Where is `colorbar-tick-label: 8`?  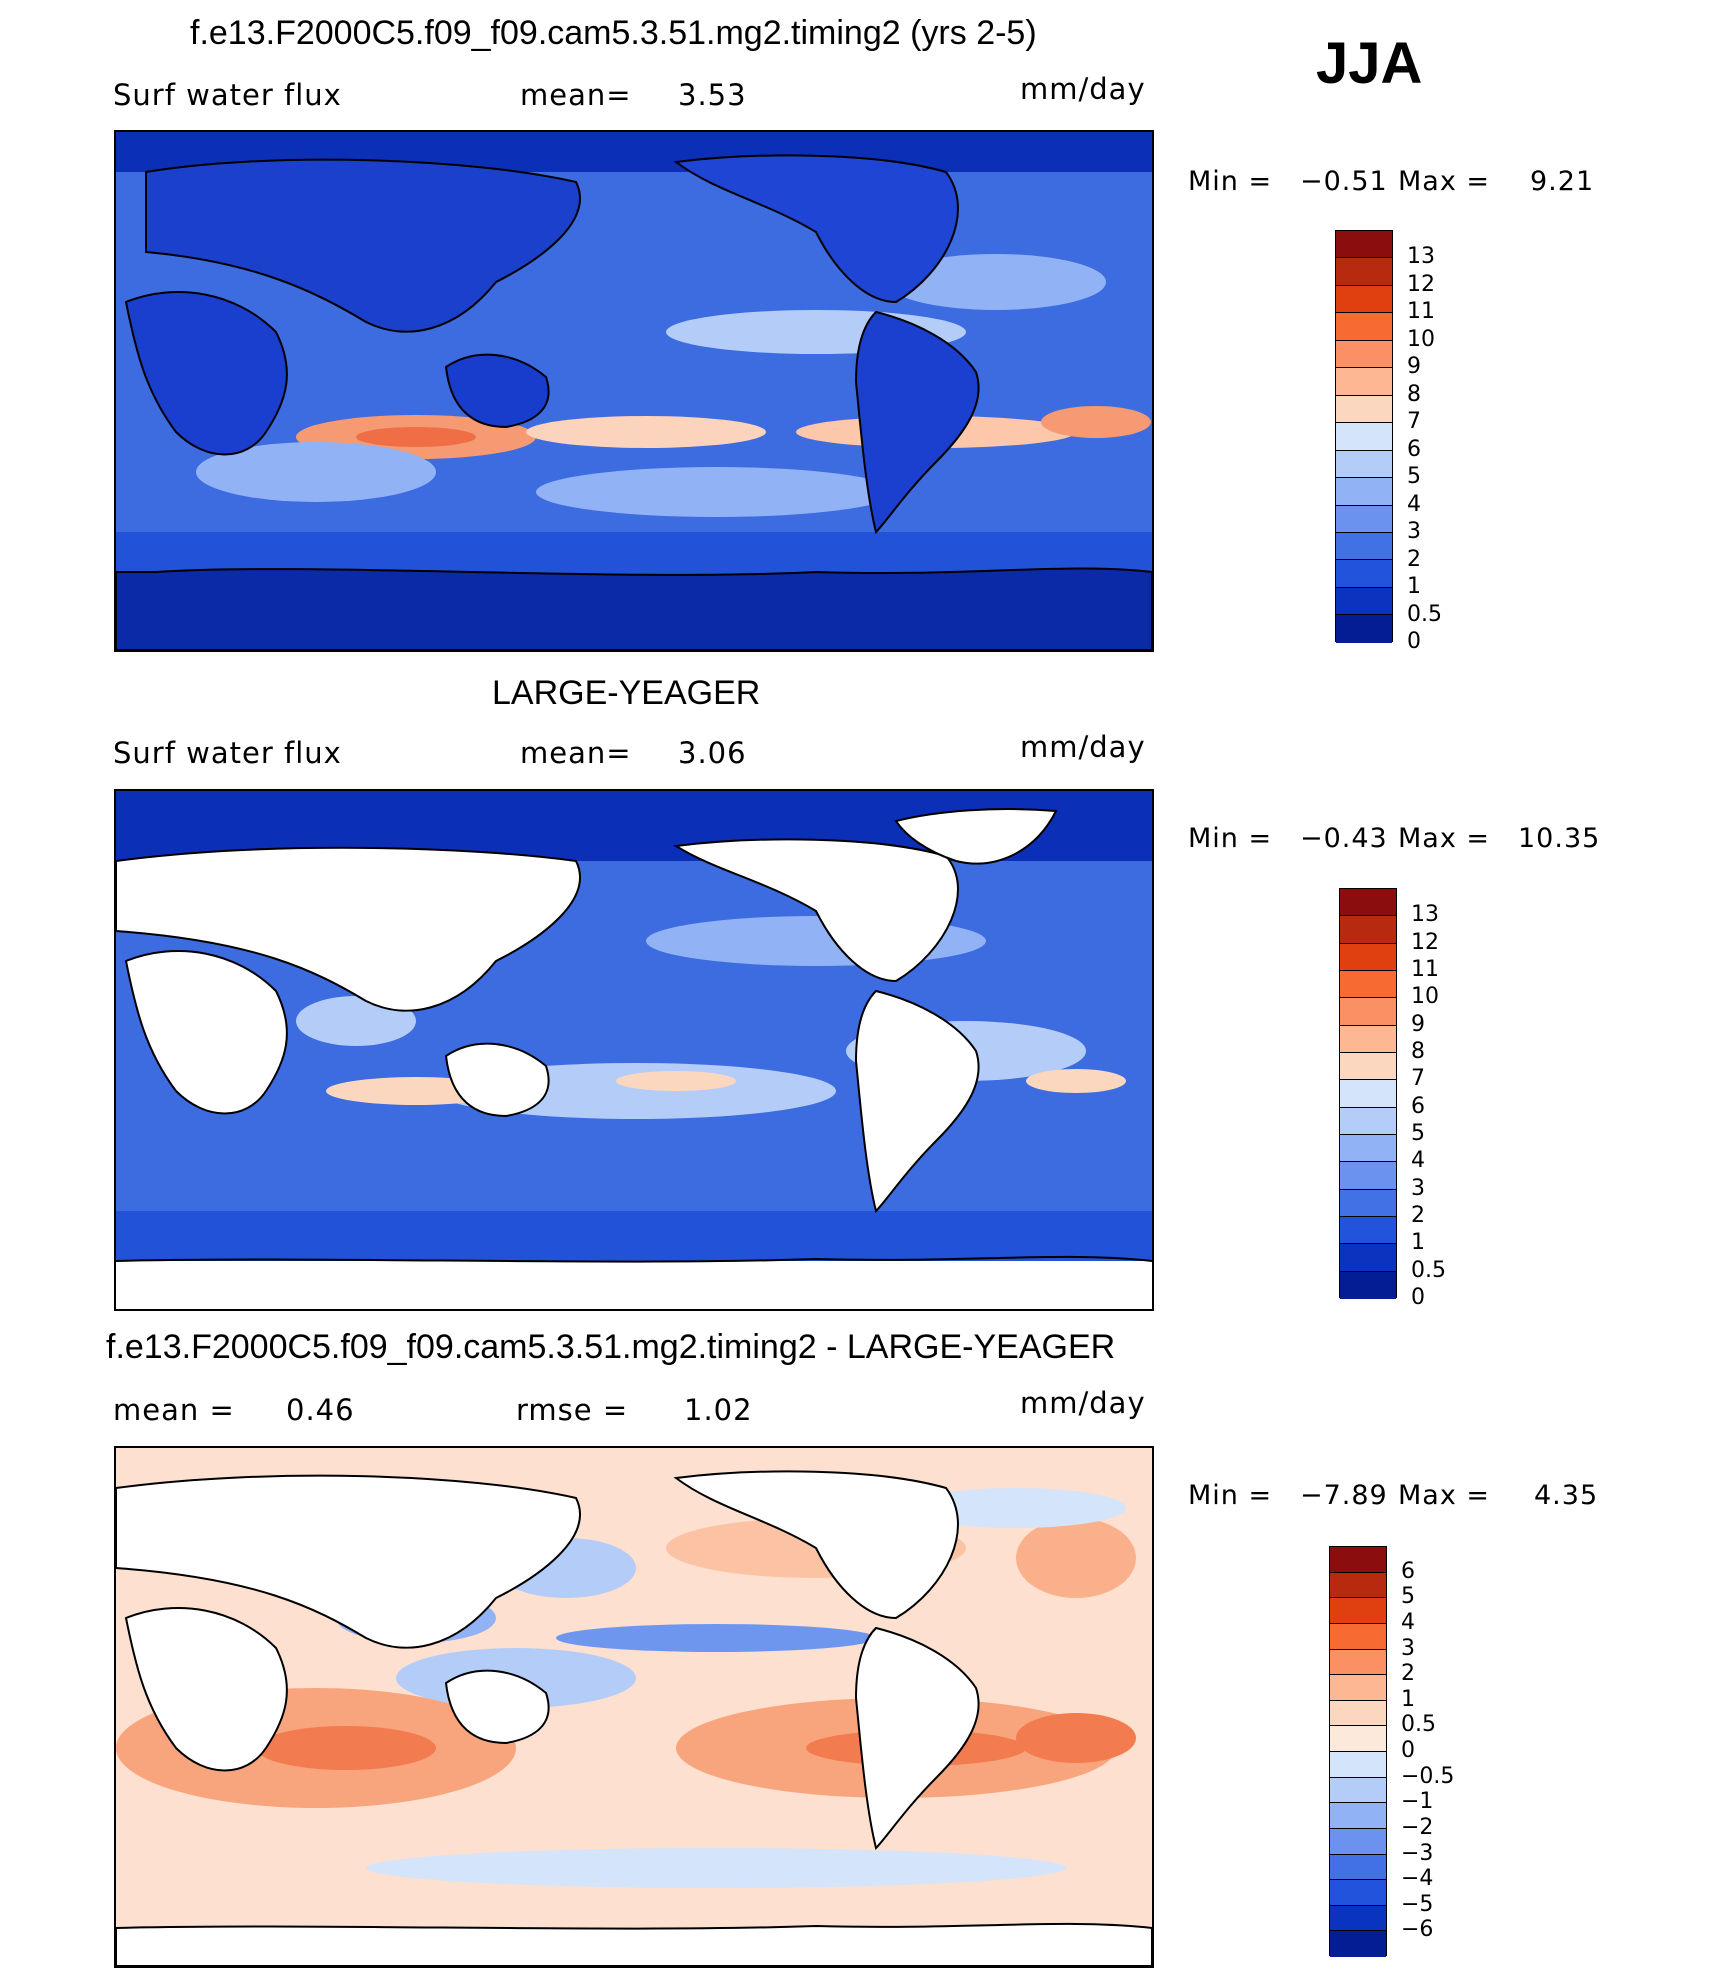 colorbar-tick-label: 8 is located at coordinates (1414, 394).